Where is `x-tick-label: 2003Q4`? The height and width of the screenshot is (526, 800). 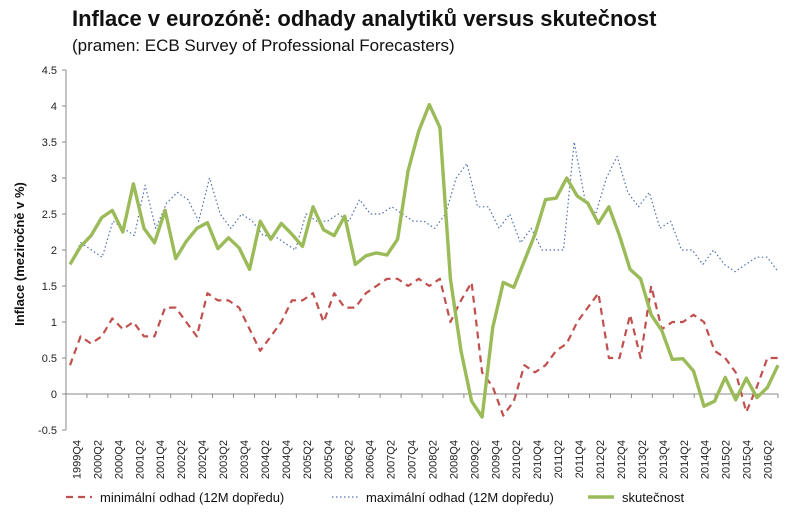 x-tick-label: 2003Q4 is located at coordinates (245, 459).